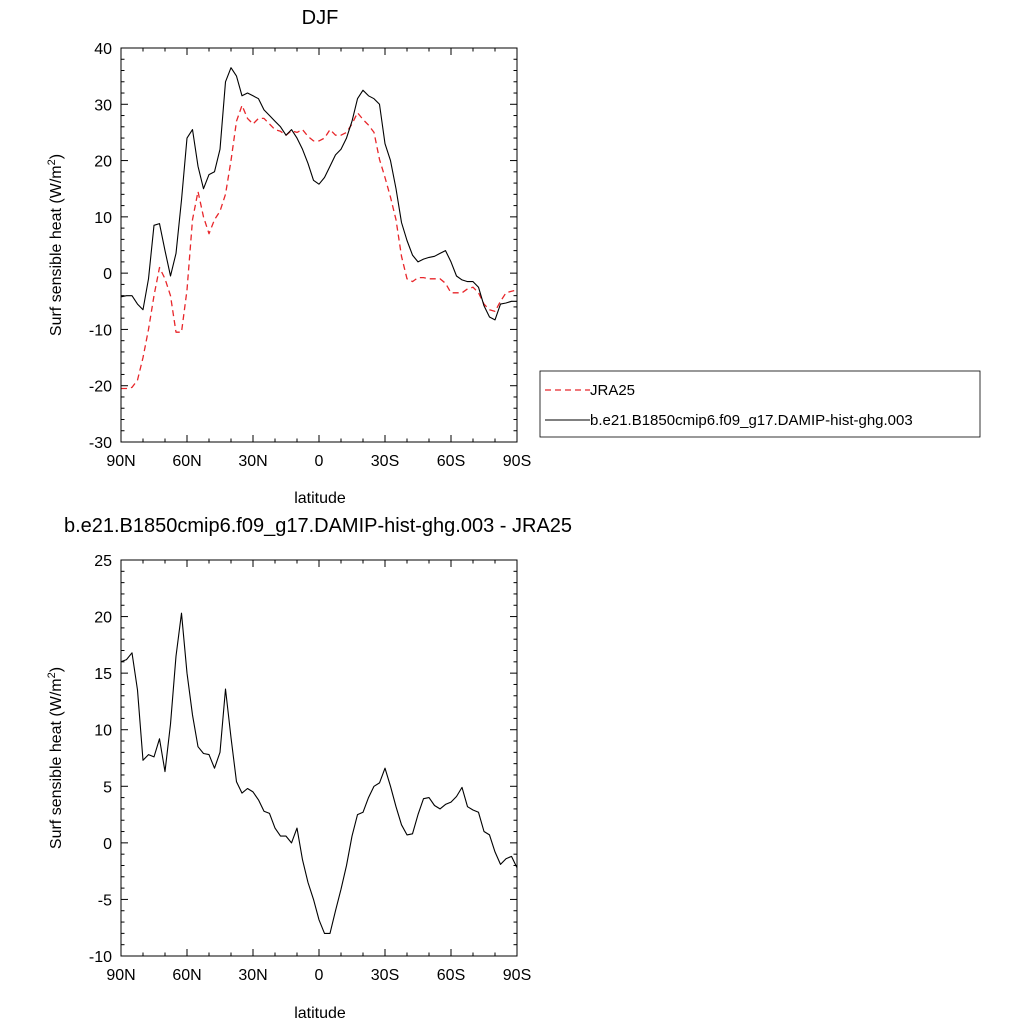  What do you see at coordinates (319, 975) in the screenshot?
I see `bottom-x-tick-label: 0` at bounding box center [319, 975].